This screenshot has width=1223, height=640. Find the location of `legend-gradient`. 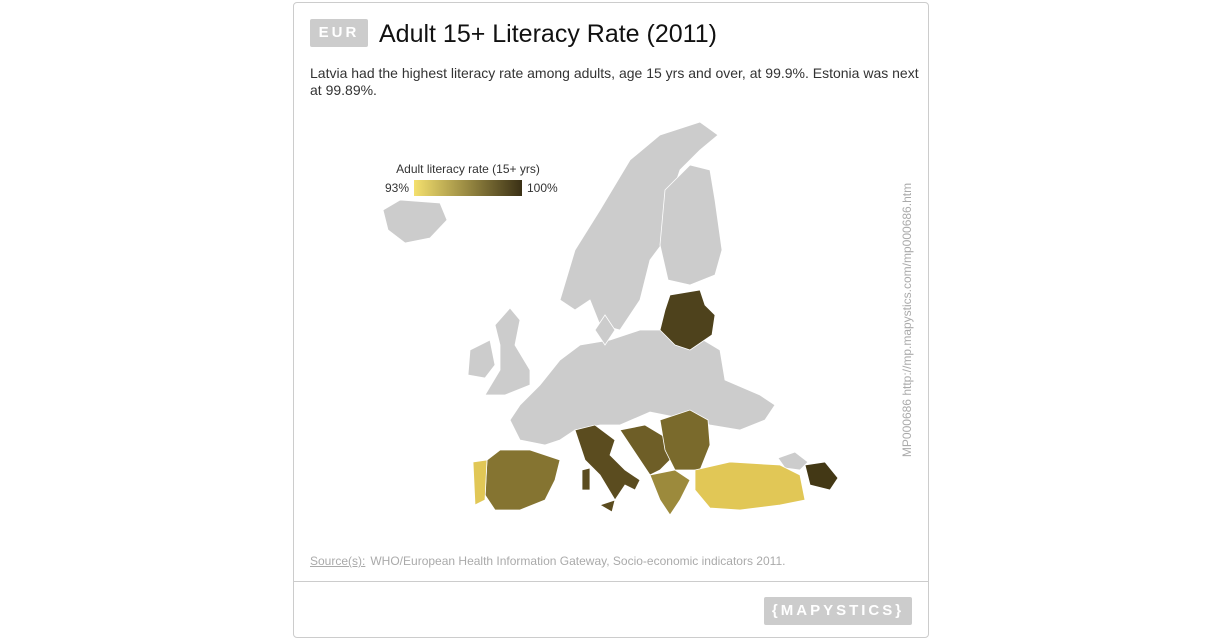

legend-gradient is located at coordinates (468, 188).